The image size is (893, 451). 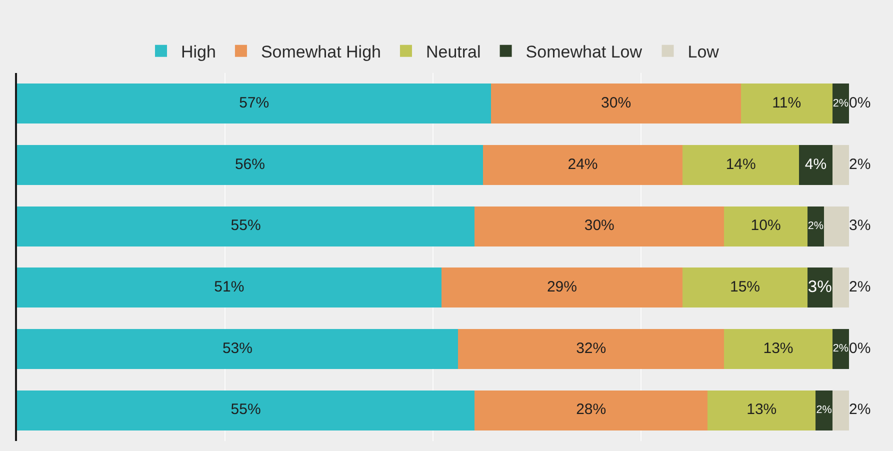 I want to click on data-label: 15%, so click(x=745, y=287).